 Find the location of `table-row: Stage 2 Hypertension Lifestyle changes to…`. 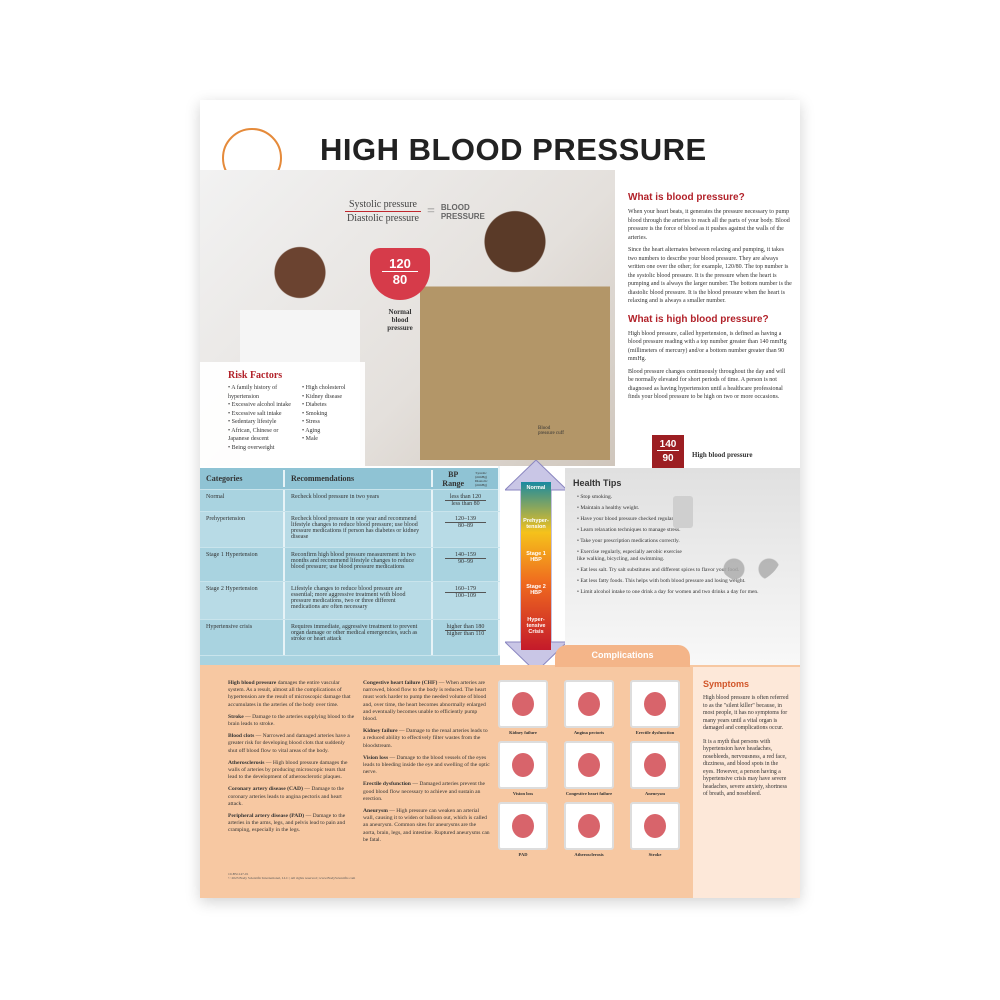

table-row: Stage 2 Hypertension Lifestyle changes to… is located at coordinates (350, 601).